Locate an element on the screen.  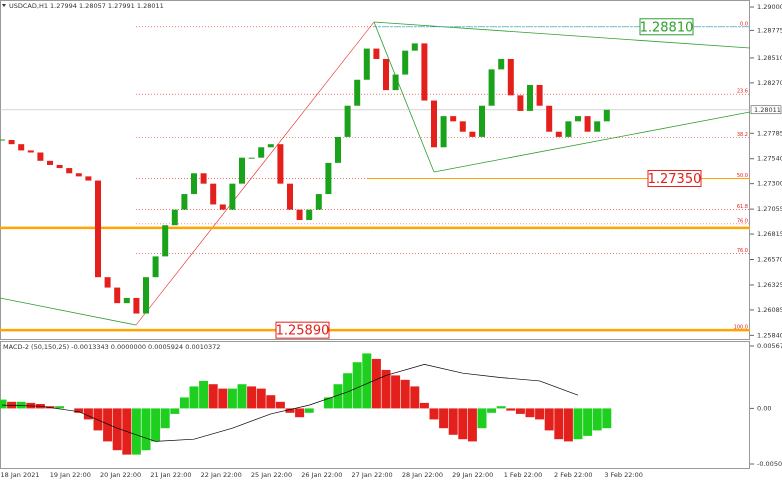
fib-label: 76.0 is located at coordinates (742, 251).